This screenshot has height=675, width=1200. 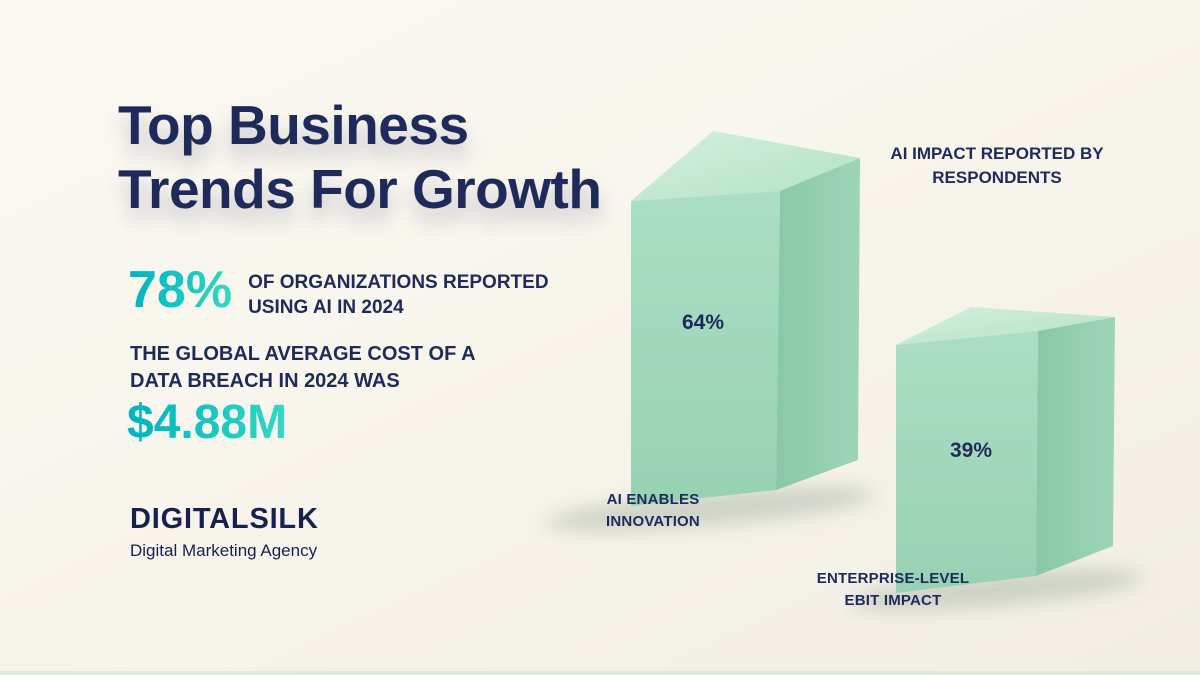 What do you see at coordinates (653, 510) in the screenshot?
I see `bar-64-category-label: AI ENABLES INNOVATION` at bounding box center [653, 510].